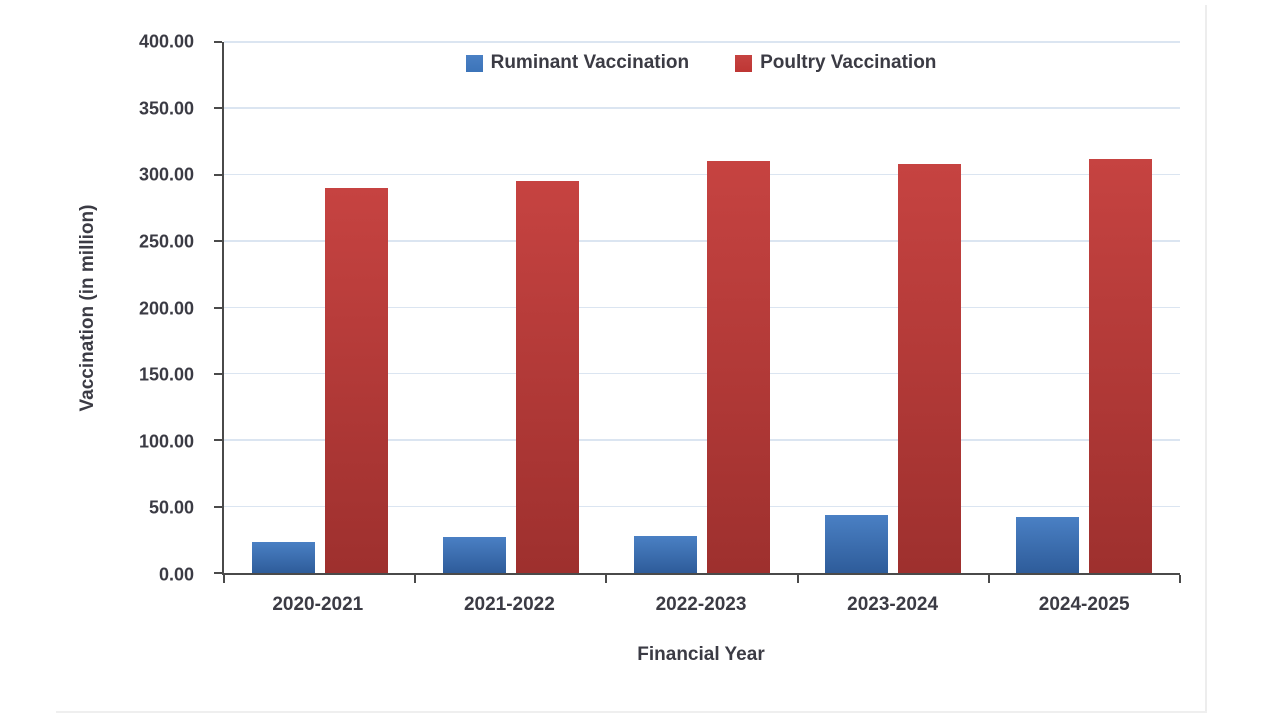  I want to click on legend-item-ruminant: Ruminant Vaccination, so click(577, 63).